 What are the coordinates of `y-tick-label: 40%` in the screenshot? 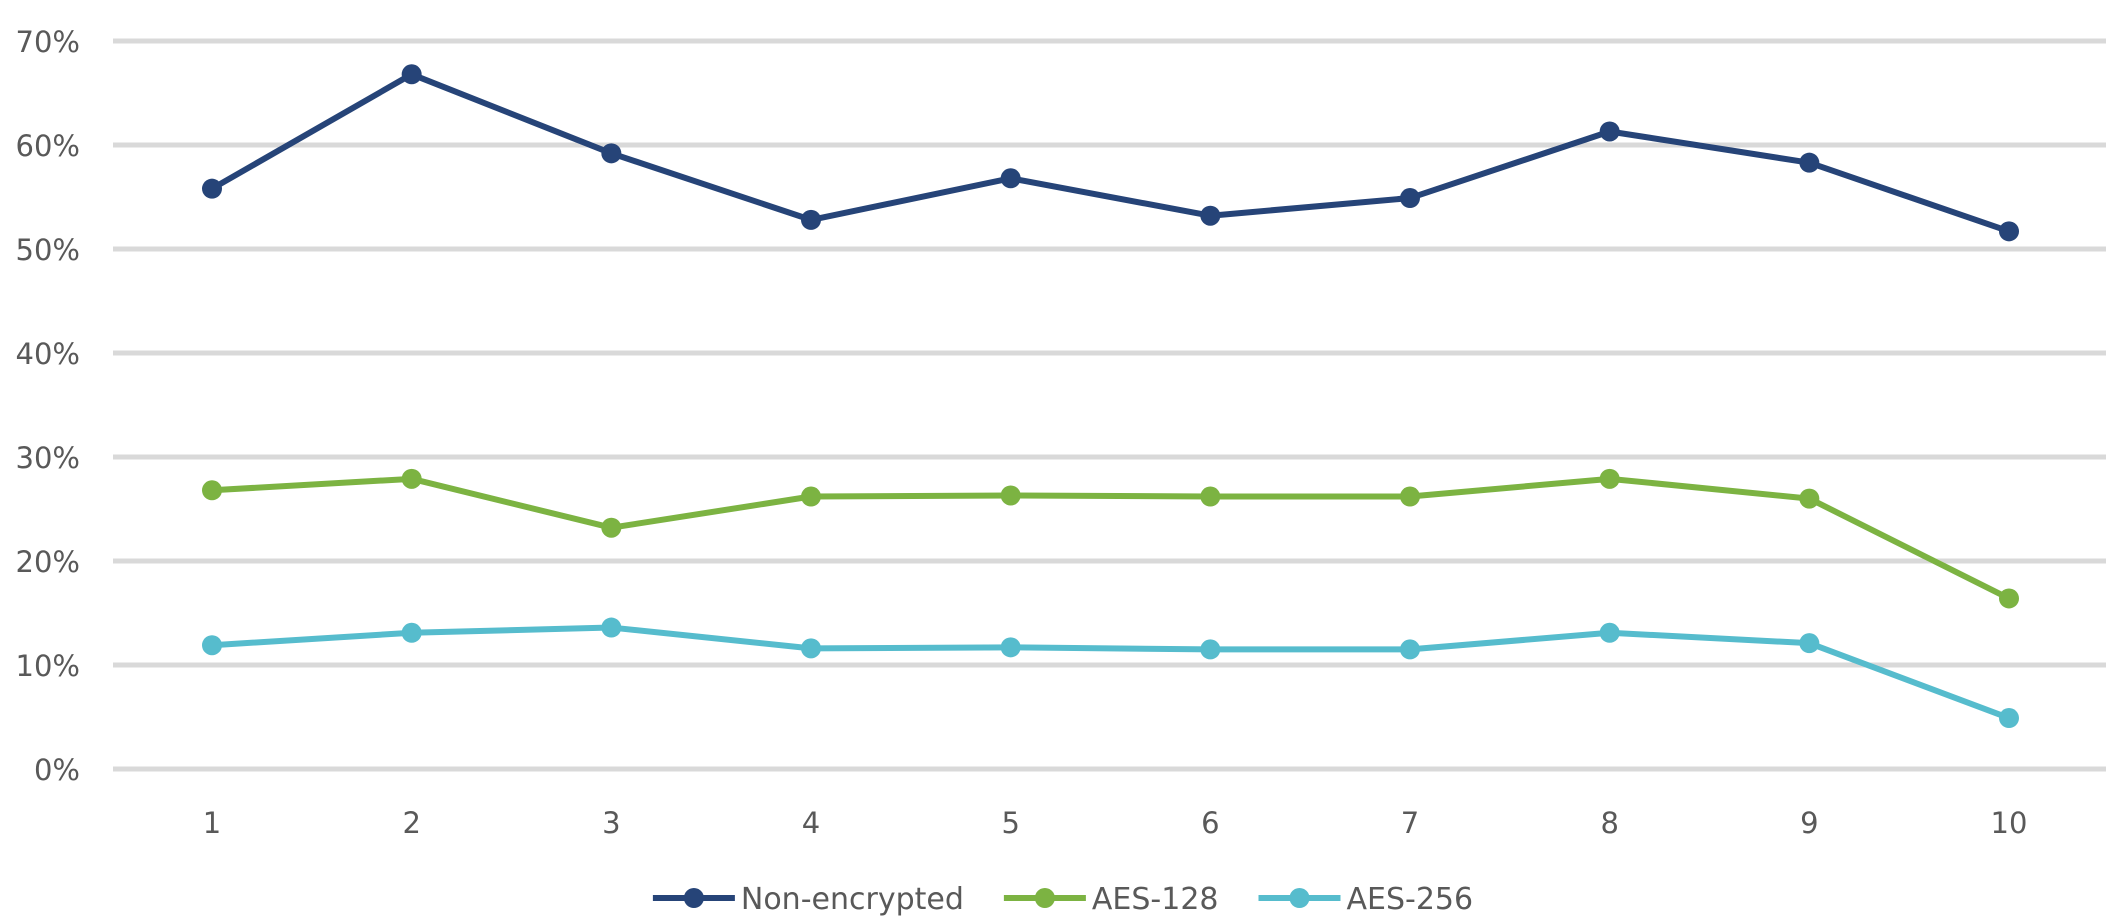 It's located at (48, 354).